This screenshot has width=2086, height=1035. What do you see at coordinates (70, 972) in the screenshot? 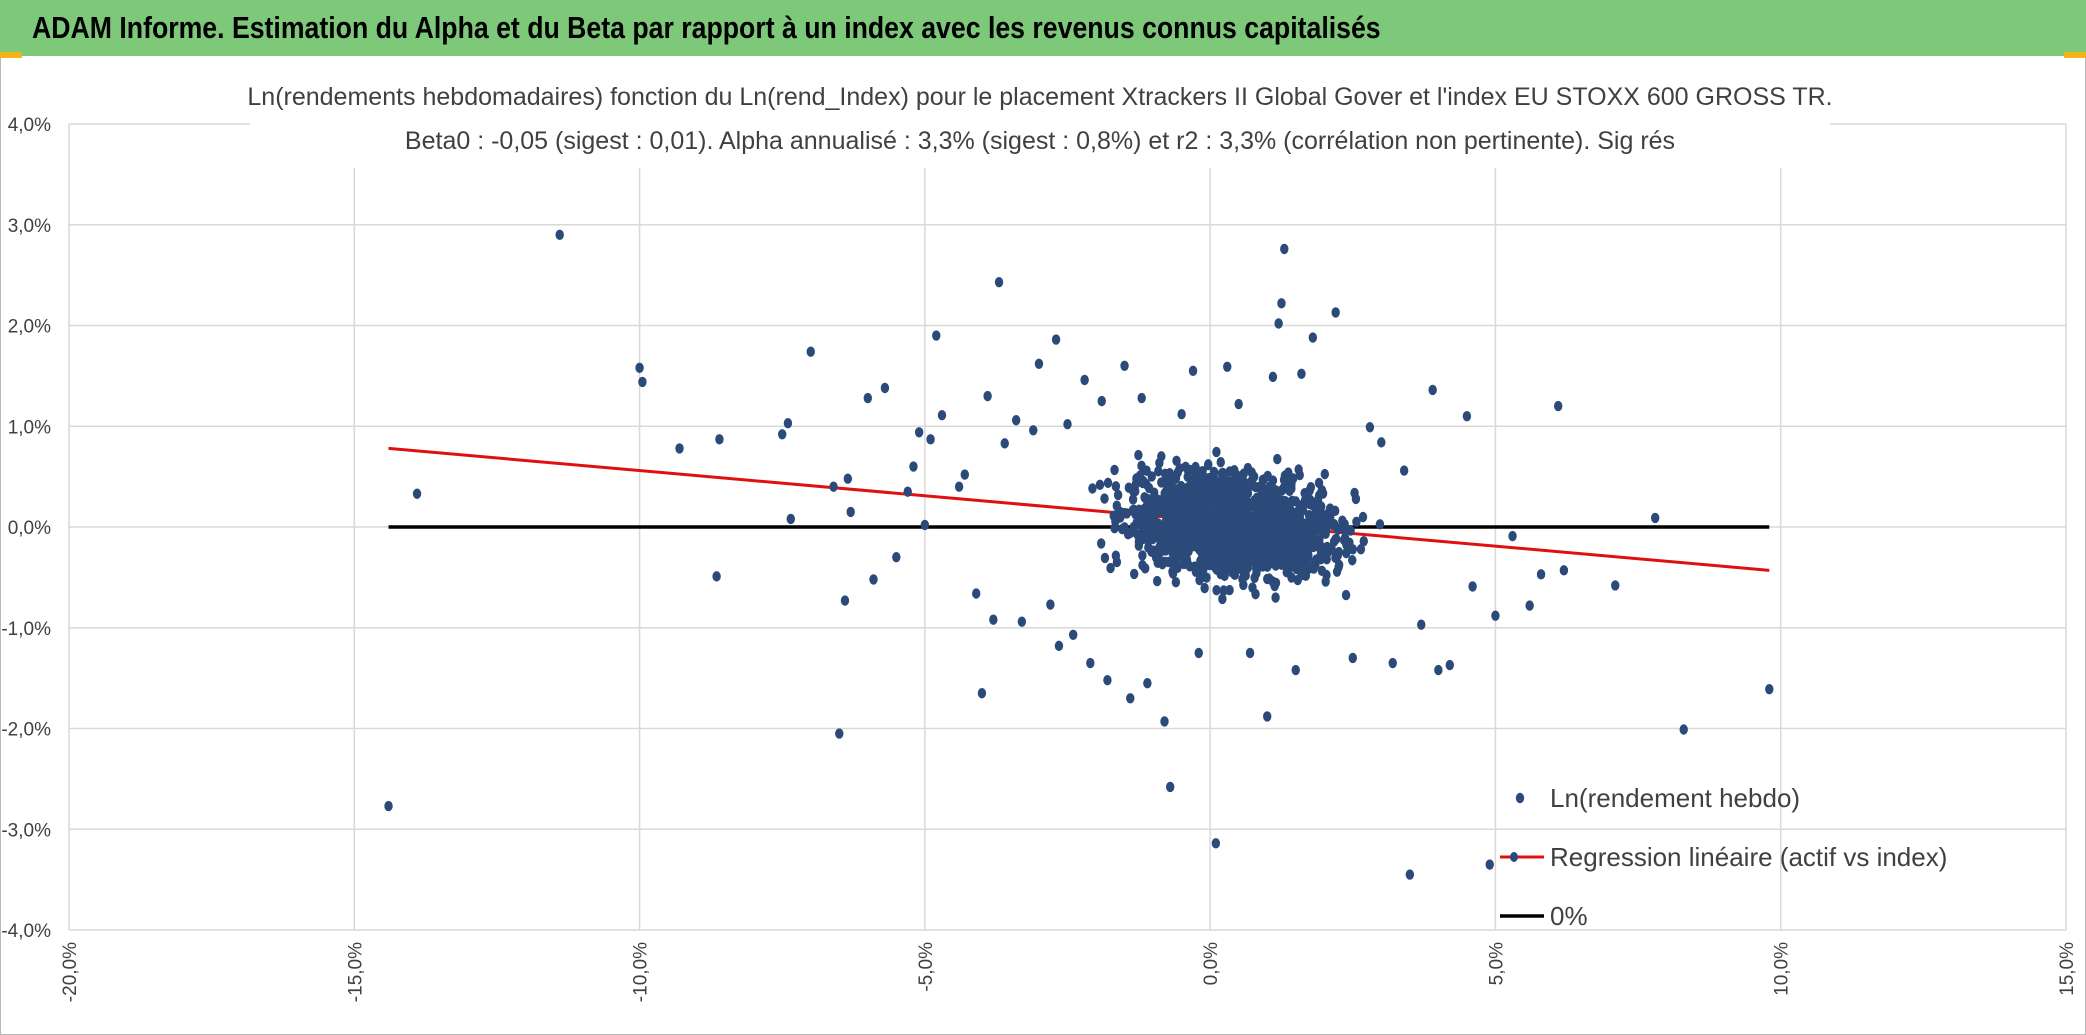
I see `x-tick-label: -20,0%` at bounding box center [70, 972].